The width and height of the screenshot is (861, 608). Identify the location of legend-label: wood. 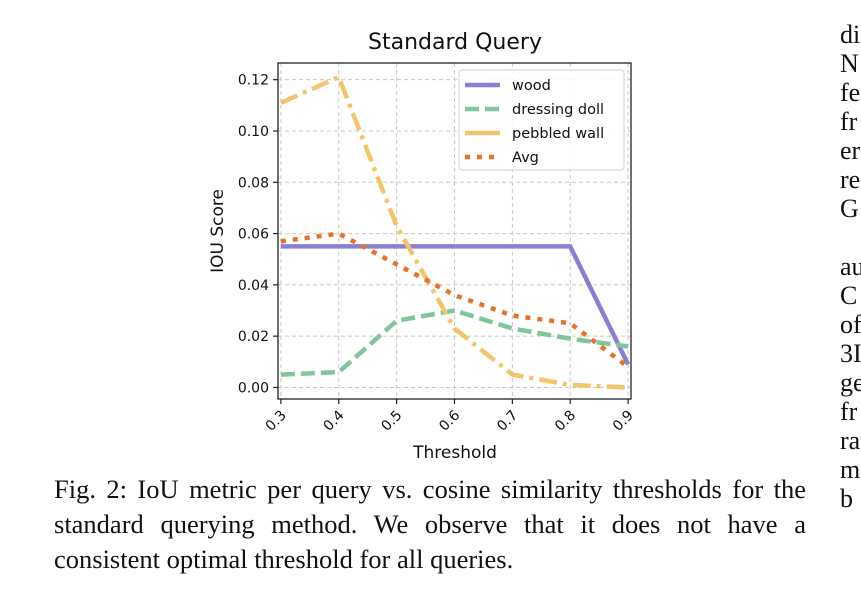
(531, 86).